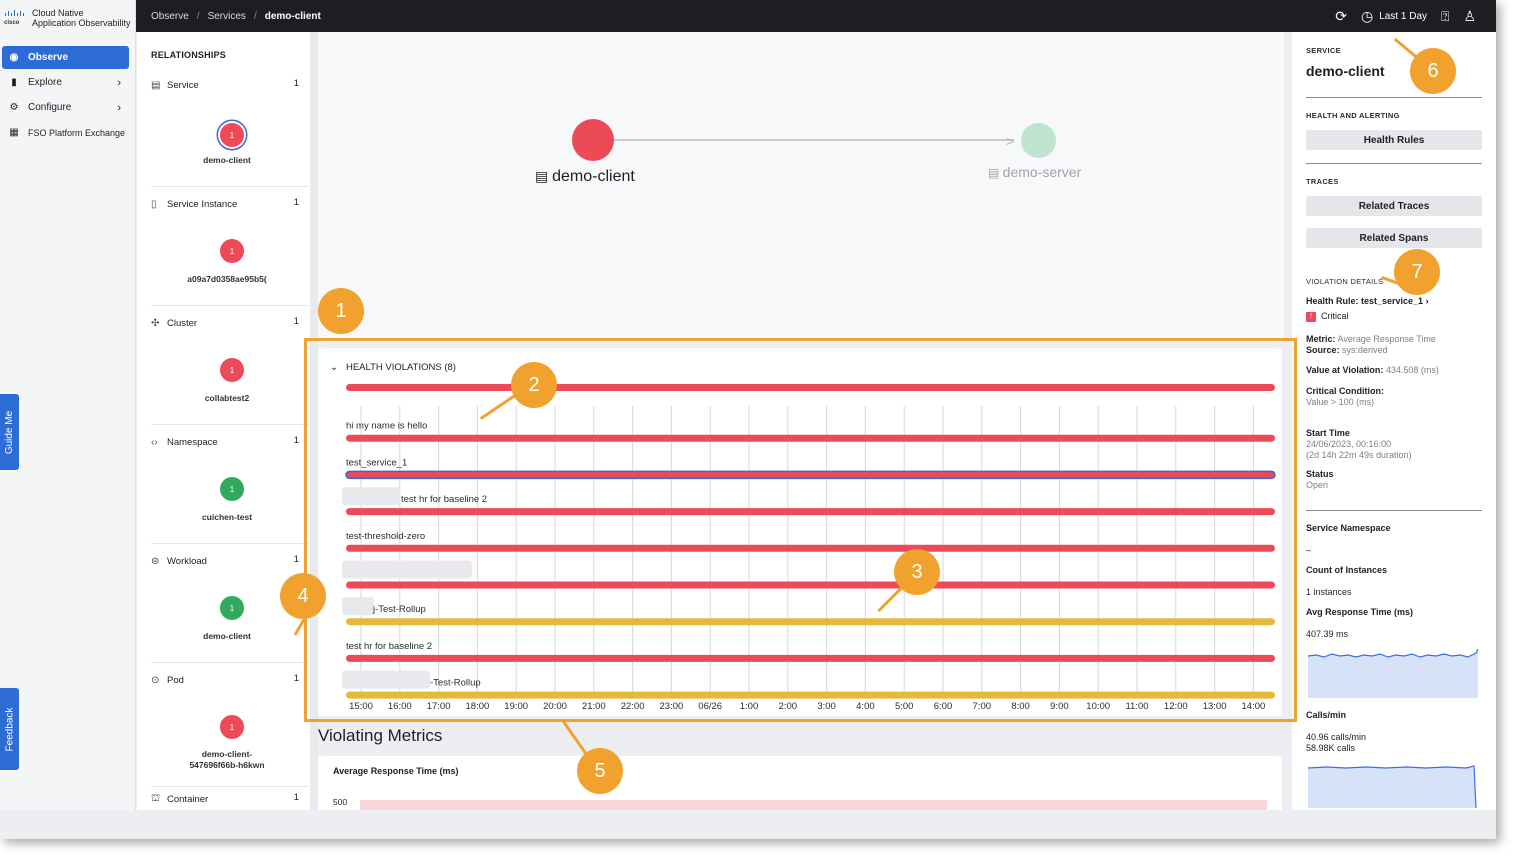  Describe the element at coordinates (917, 572) in the screenshot. I see `annotation-badge: 3` at that location.